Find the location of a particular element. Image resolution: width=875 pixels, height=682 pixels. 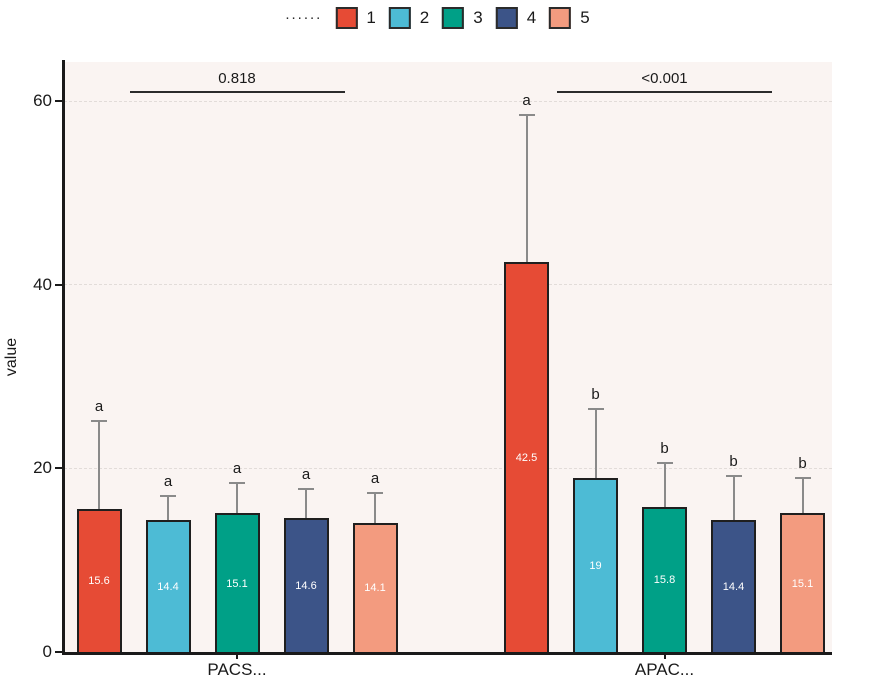

y-tick-label-0: 0 is located at coordinates (47, 651).